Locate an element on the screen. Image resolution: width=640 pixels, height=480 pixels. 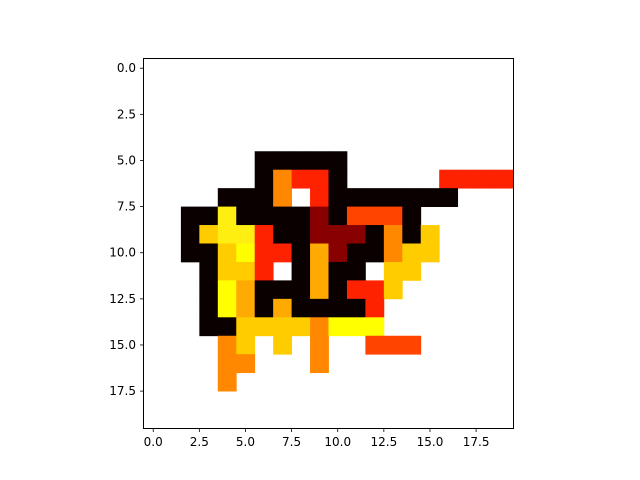
y-tick-label: 0.0 is located at coordinates (126, 68).